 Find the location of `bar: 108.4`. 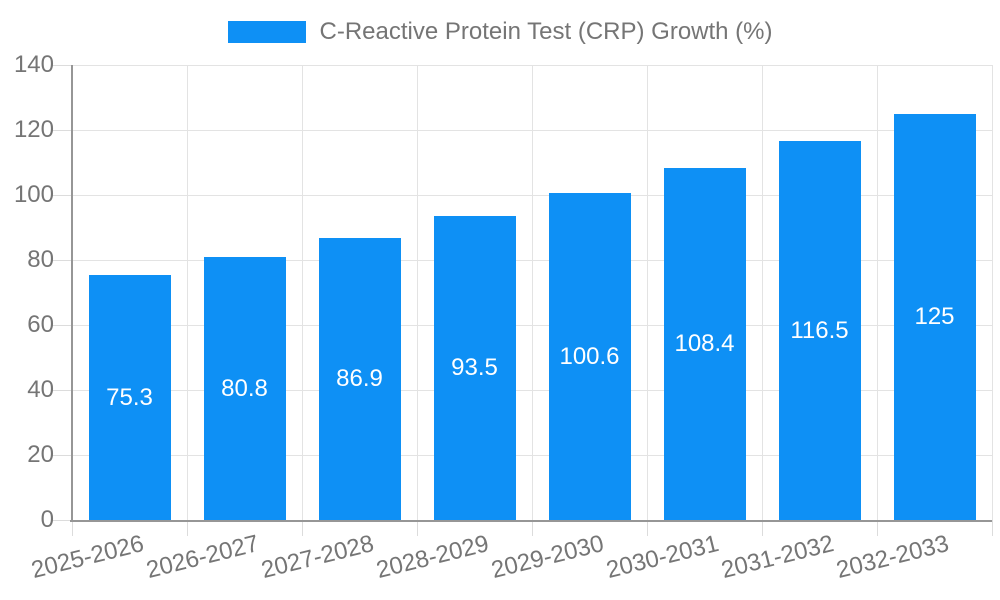

bar: 108.4 is located at coordinates (704, 343).